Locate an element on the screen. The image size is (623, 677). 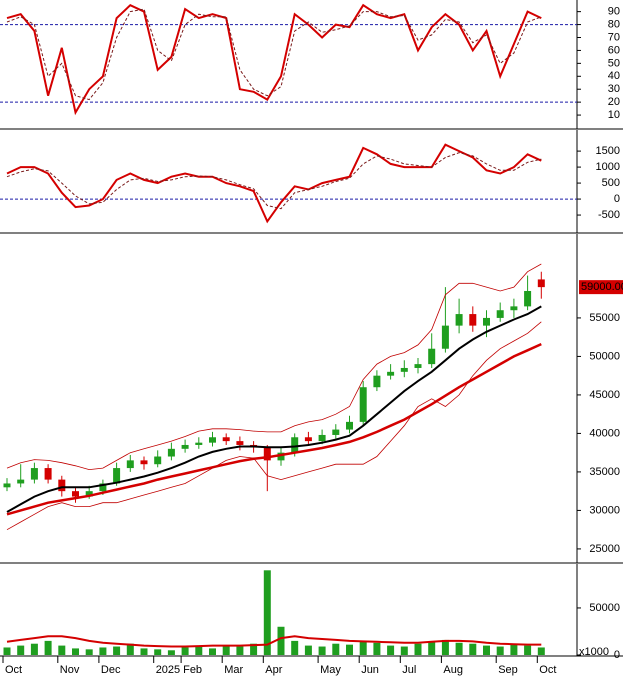
y-tick-label: 1000 is located at coordinates (608, 167).